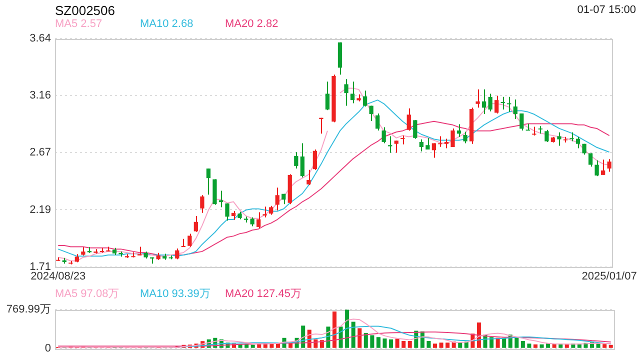  Describe the element at coordinates (252, 24) in the screenshot. I see `text: MA20 2.82` at that location.